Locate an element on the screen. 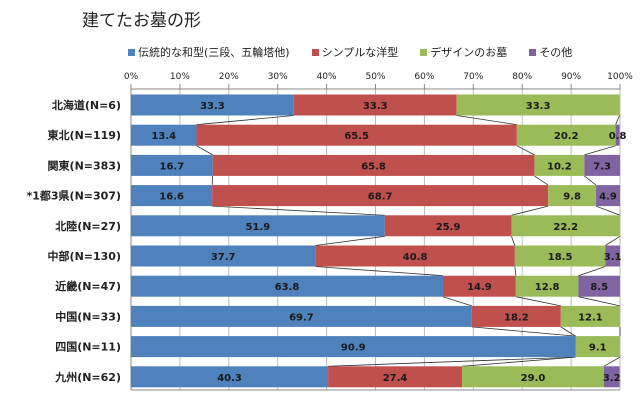 This screenshot has width=640, height=413. data-label: 29.0 is located at coordinates (533, 378).